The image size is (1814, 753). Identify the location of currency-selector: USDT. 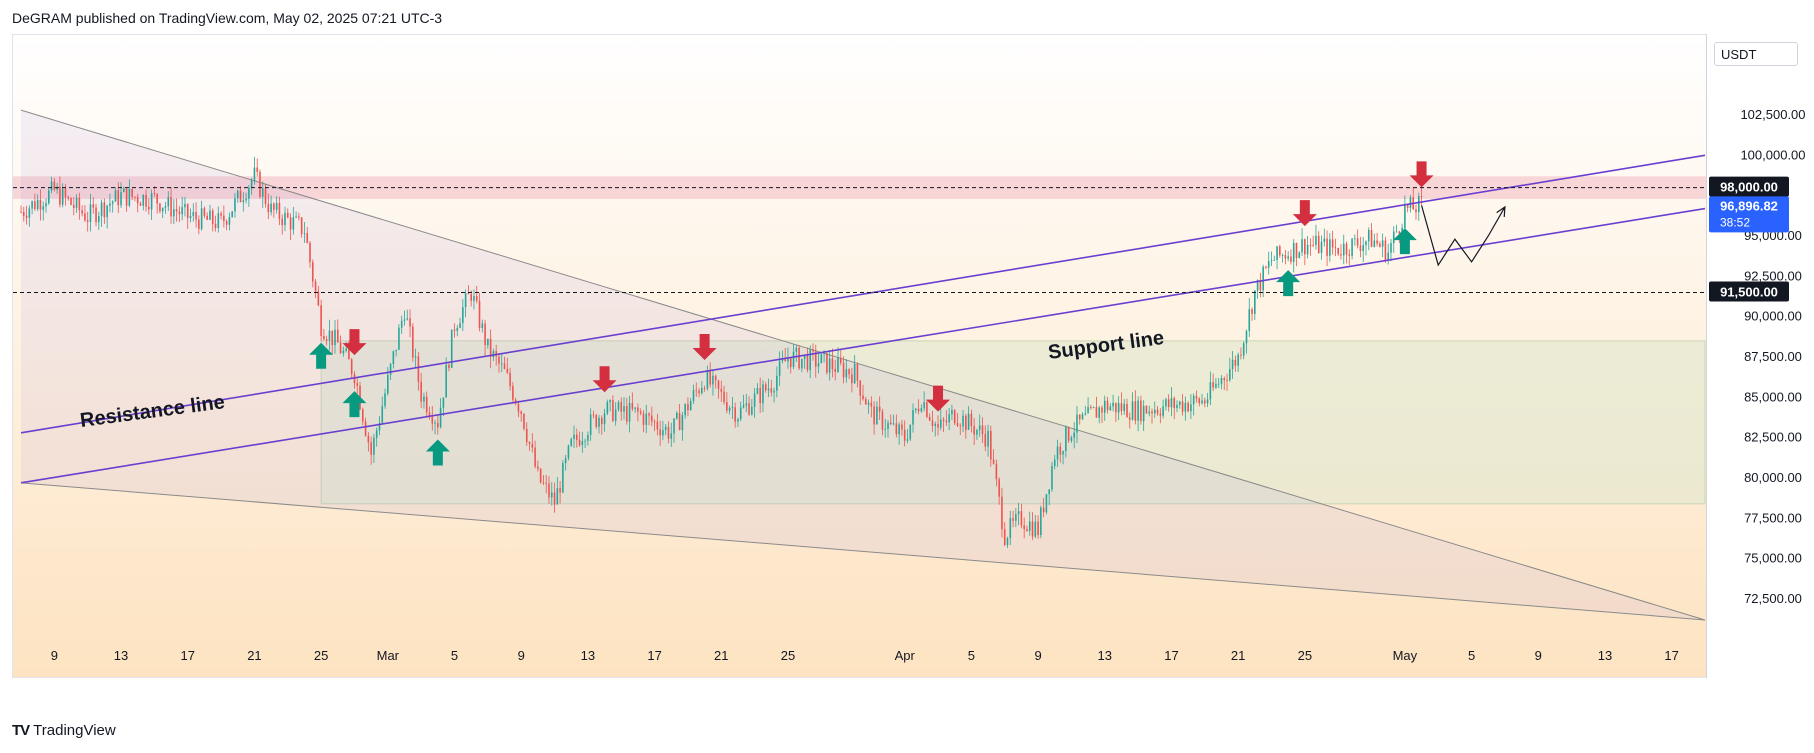
(1756, 54).